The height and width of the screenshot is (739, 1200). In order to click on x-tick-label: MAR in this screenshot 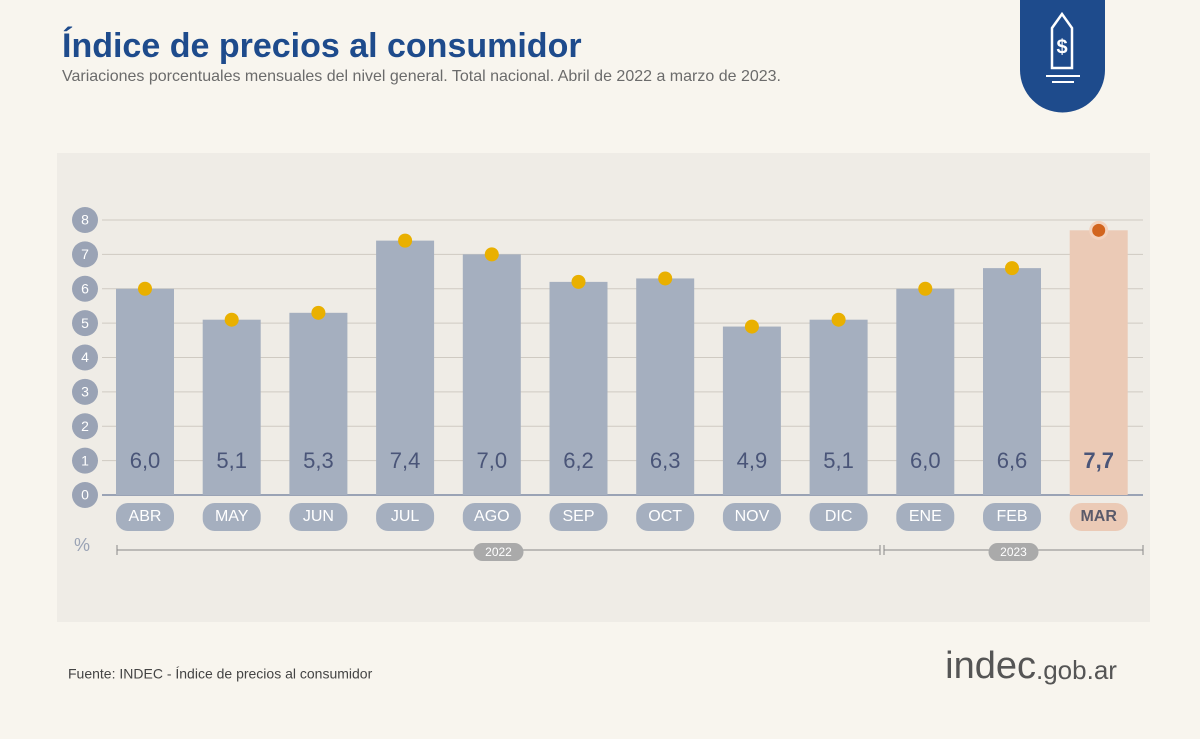, I will do `click(1098, 516)`.